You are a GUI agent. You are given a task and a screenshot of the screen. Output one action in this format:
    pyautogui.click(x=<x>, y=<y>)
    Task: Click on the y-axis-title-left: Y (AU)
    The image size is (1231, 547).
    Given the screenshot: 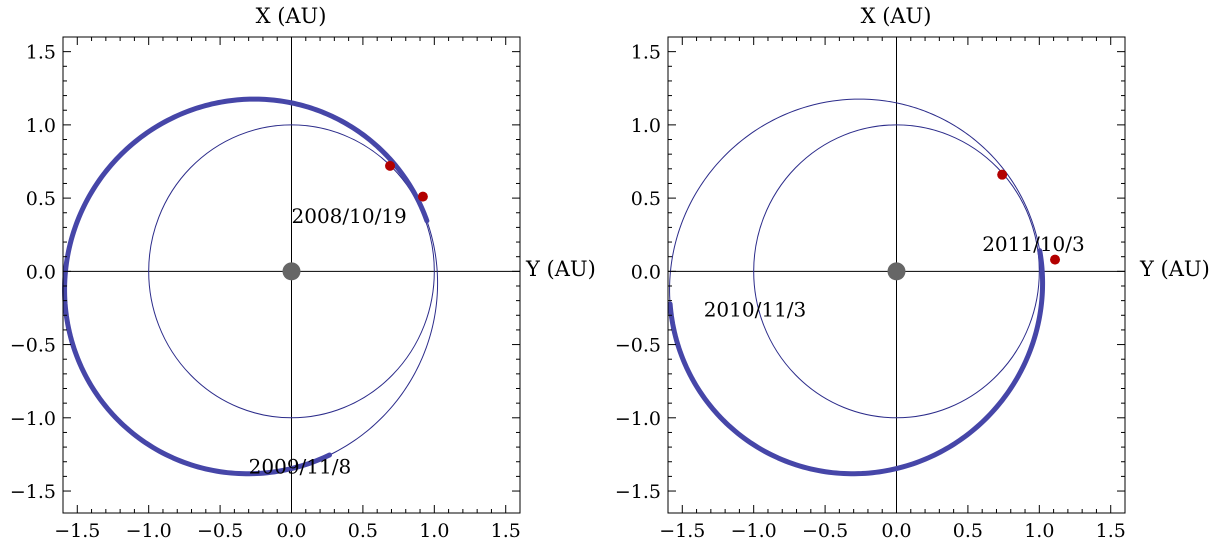 What is the action you would take?
    pyautogui.click(x=560, y=269)
    